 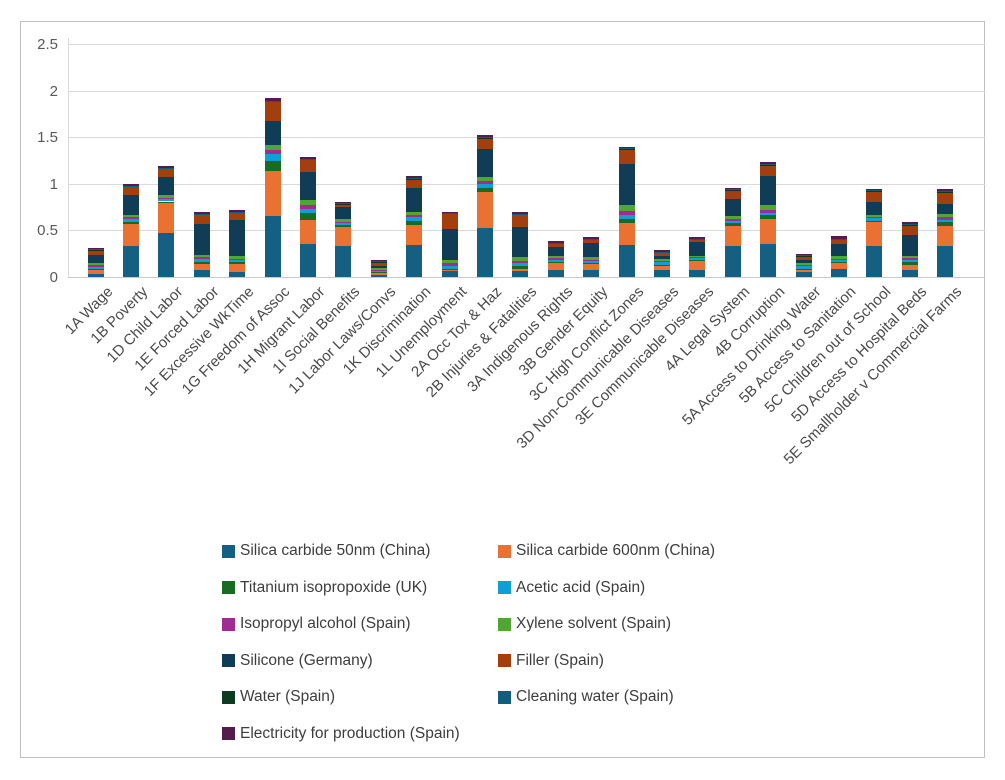 What do you see at coordinates (606, 551) in the screenshot?
I see `legend-item: Silica carbide 600nm (China)` at bounding box center [606, 551].